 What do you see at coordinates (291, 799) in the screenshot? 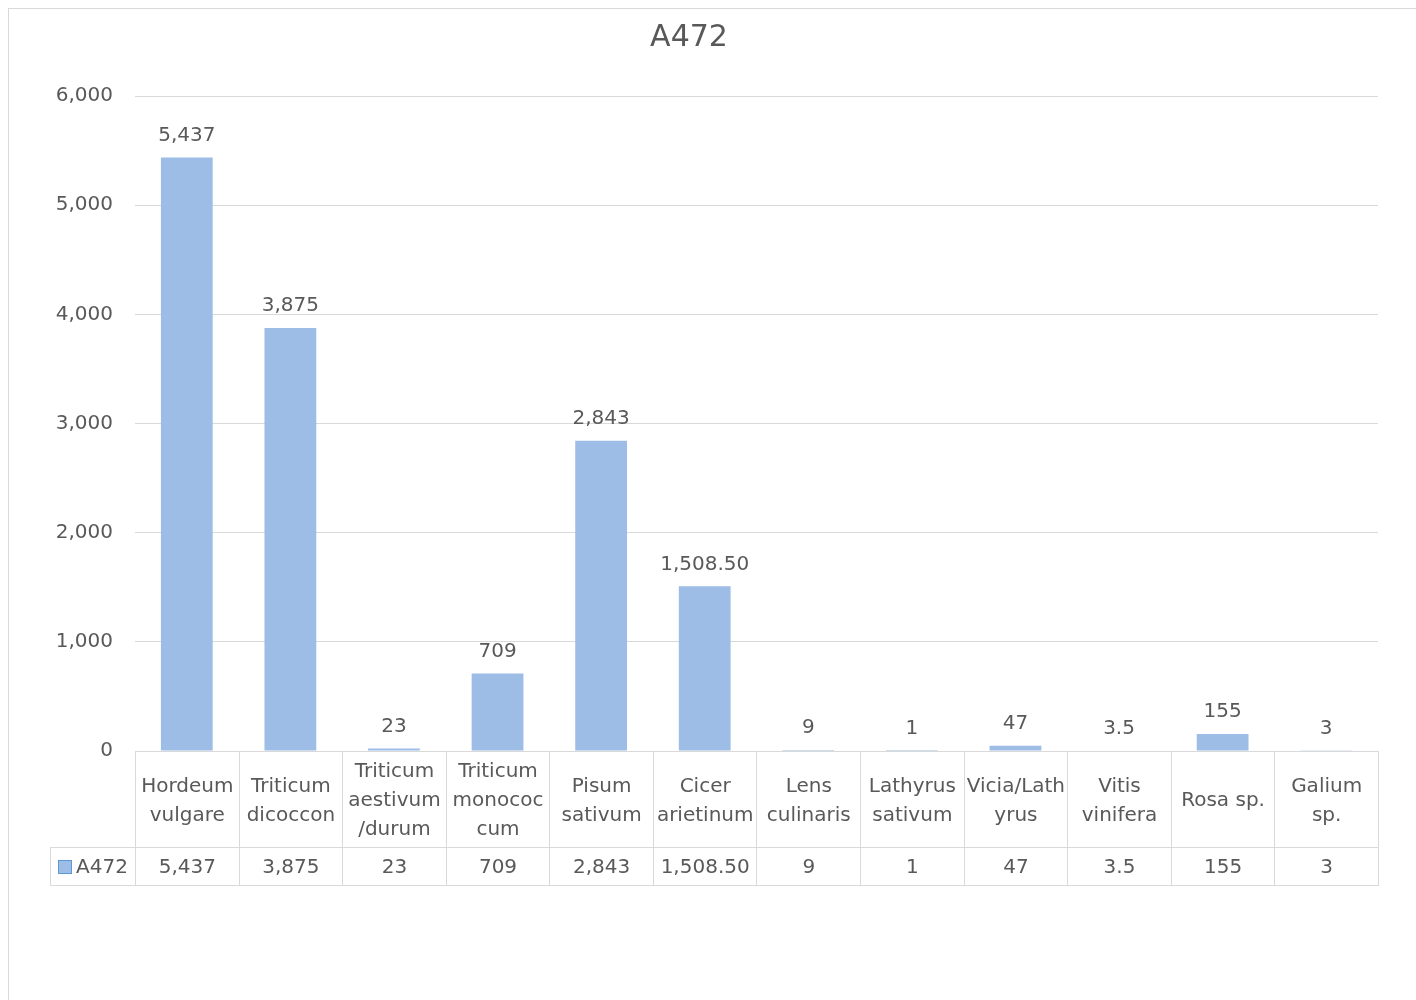
I see `x-tick-label: Triticum dicoccon` at bounding box center [291, 799].